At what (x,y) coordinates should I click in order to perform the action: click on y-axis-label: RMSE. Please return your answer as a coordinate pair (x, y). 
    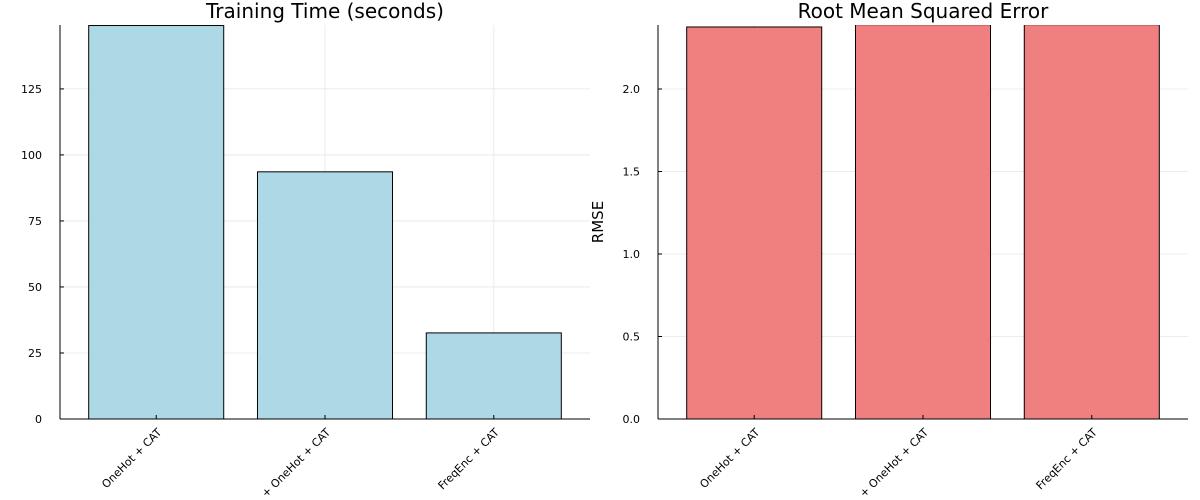
    Looking at the image, I should click on (598, 222).